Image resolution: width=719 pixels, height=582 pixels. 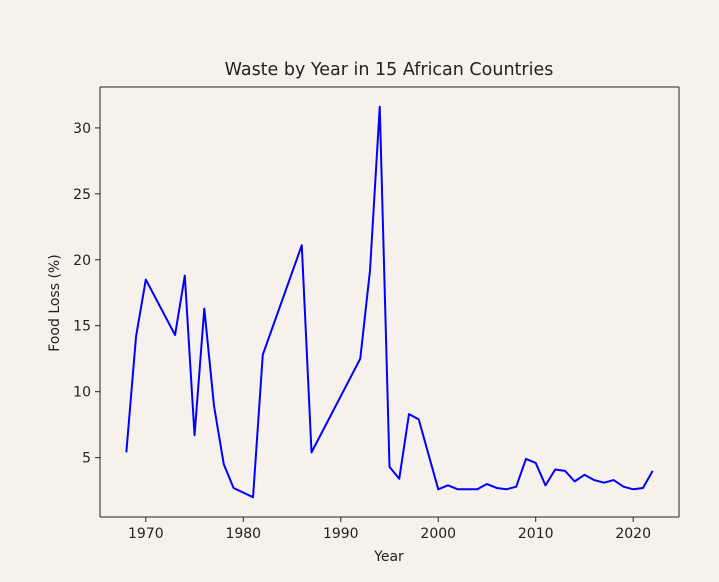 I want to click on y-axis-label: Food Loss (%), so click(x=55, y=302).